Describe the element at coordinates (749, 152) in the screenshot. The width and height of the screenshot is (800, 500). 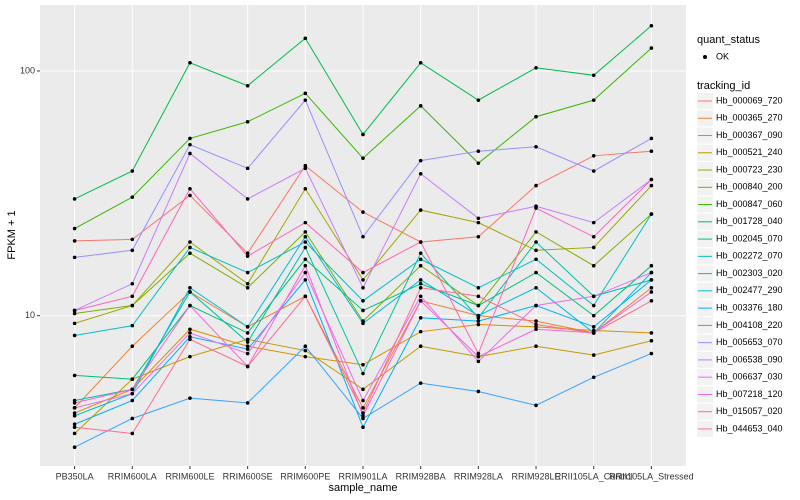
I see `legend-label: Hb_000521_240` at that location.